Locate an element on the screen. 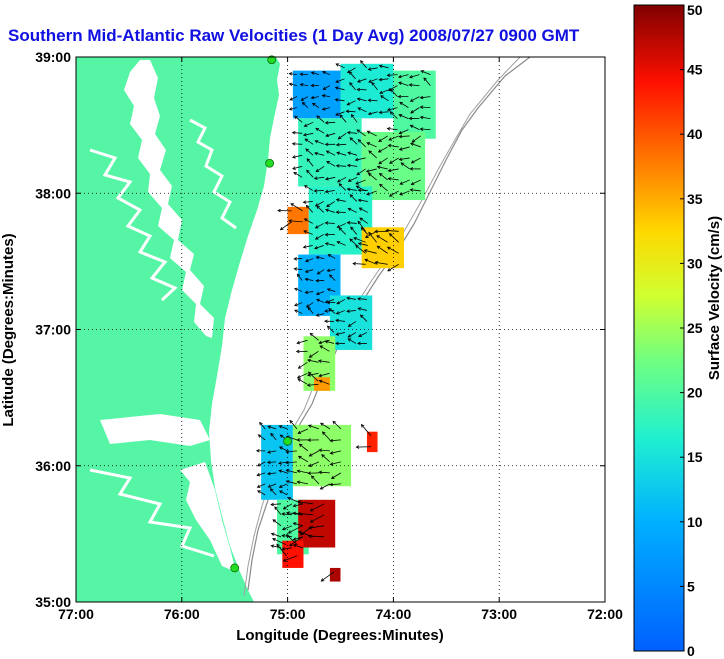 The width and height of the screenshot is (724, 659). chesapeake-bay is located at coordinates (169, 199).